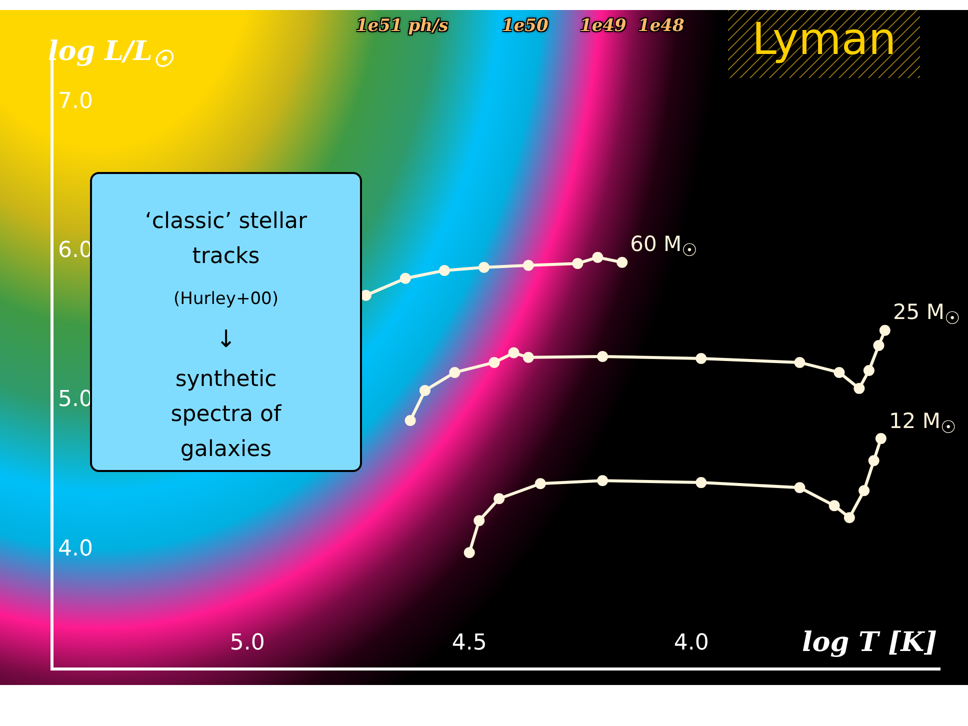 The width and height of the screenshot is (968, 726). What do you see at coordinates (226, 240) in the screenshot?
I see `annotation: ‘classic’ stellar tracks` at bounding box center [226, 240].